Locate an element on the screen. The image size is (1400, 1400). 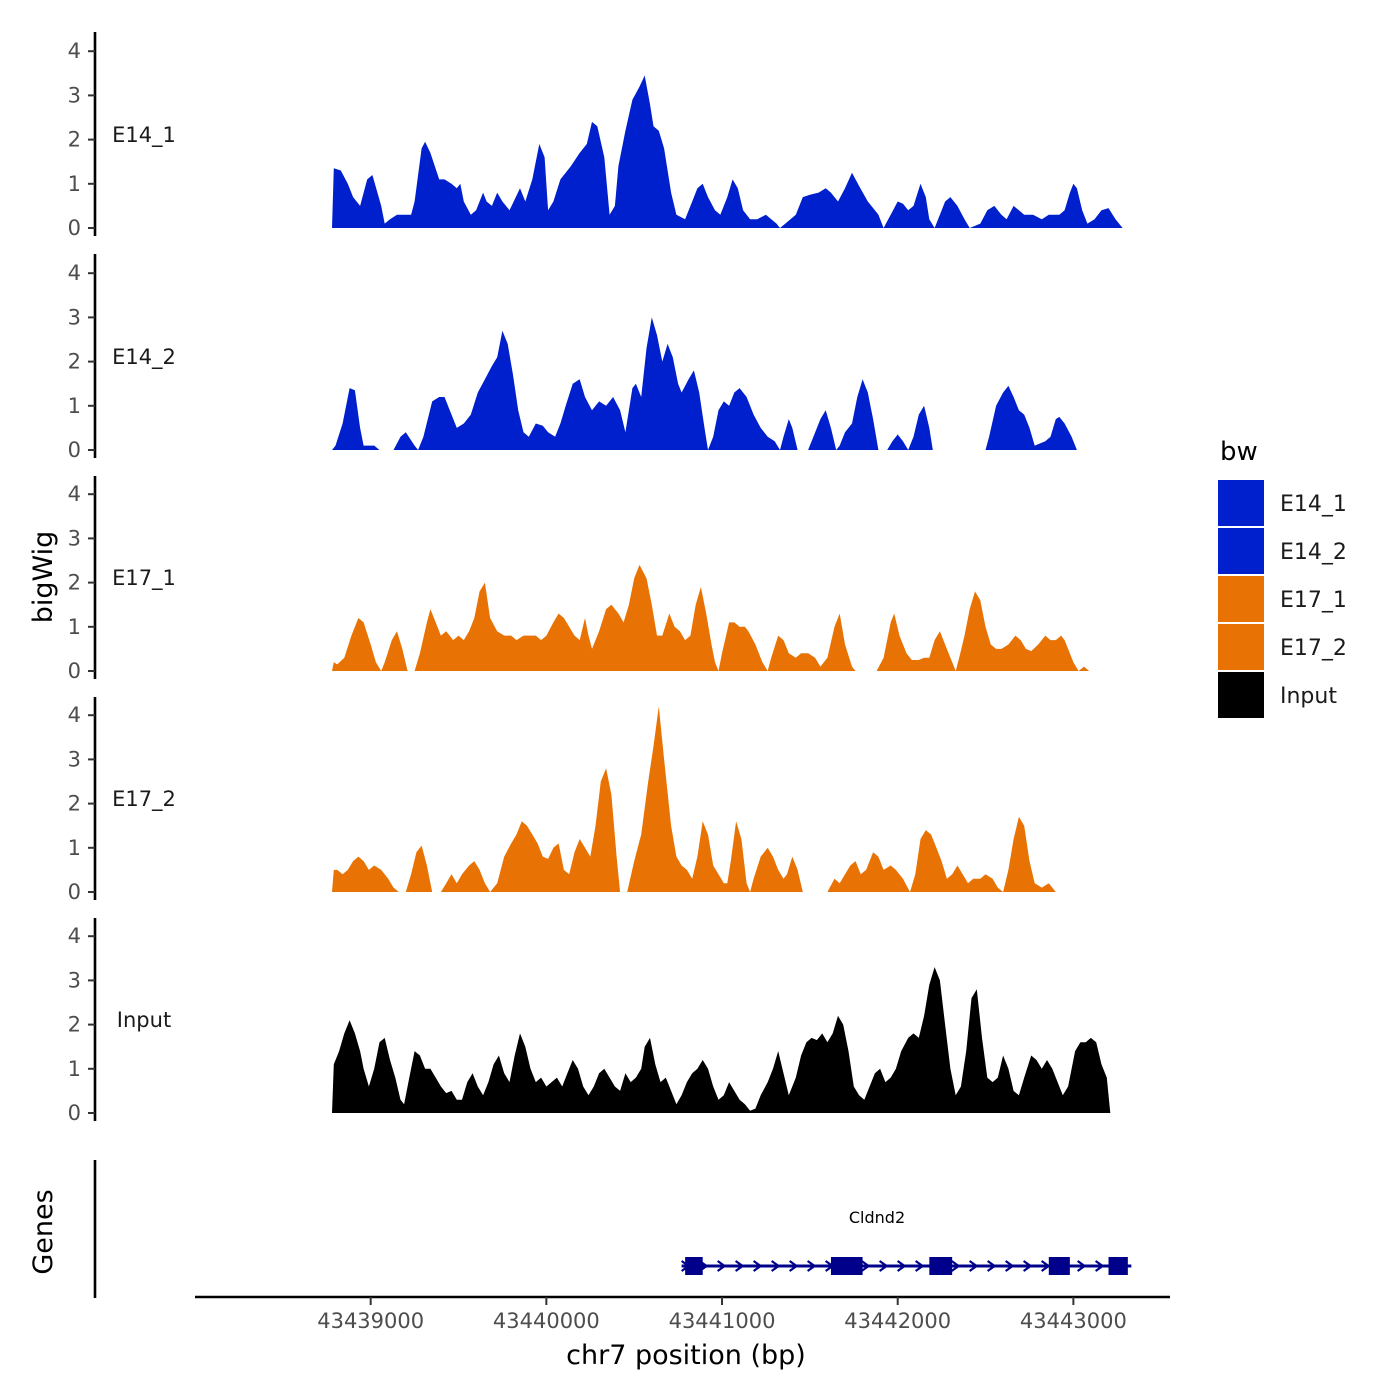
x-tick-label: 43442000 is located at coordinates (897, 1321).